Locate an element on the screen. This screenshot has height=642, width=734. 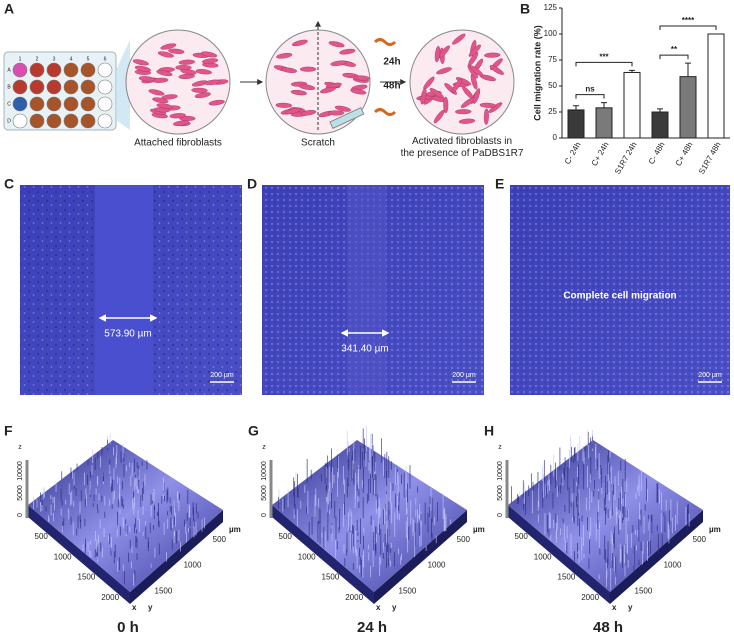
panel-label: F is located at coordinates (8, 431).